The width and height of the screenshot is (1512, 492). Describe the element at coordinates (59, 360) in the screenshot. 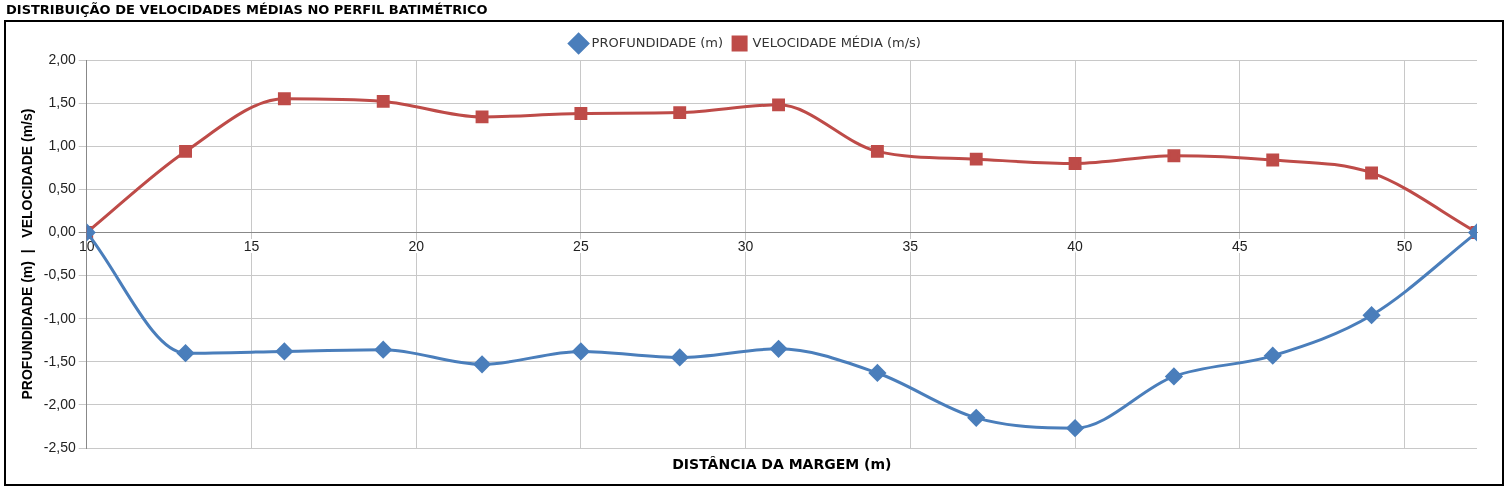

I see `y-tick-label: -1,50` at that location.